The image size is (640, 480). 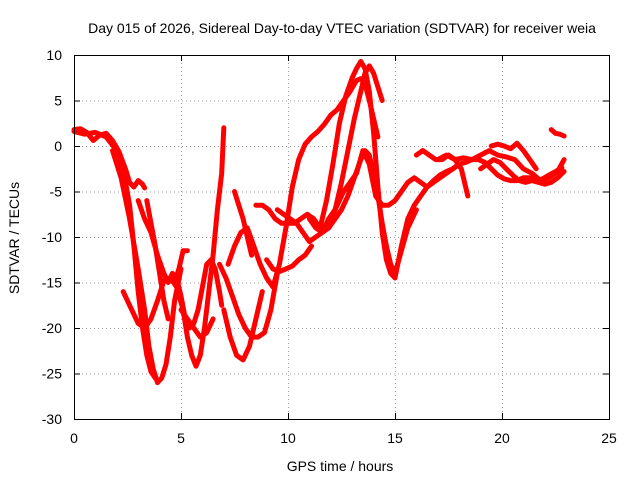 I want to click on y-tick-label: 10, so click(x=54, y=55).